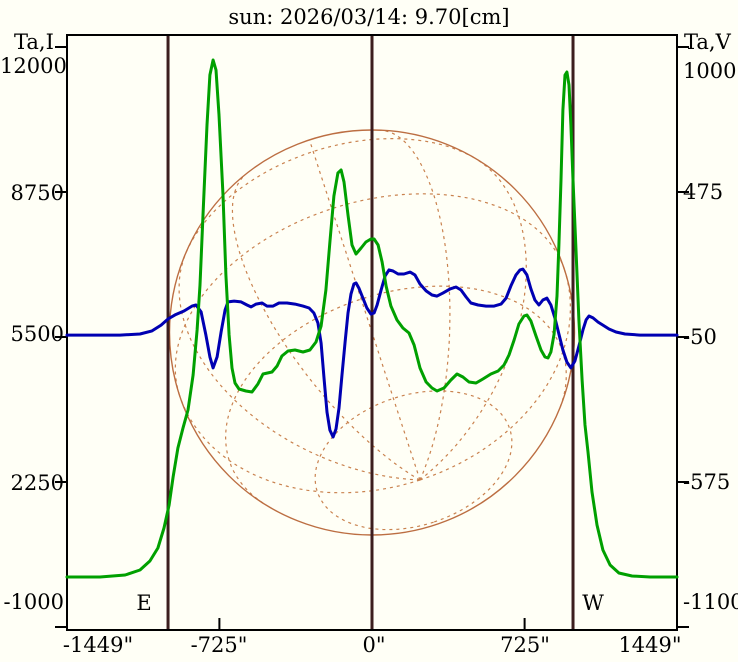 The width and height of the screenshot is (738, 662). What do you see at coordinates (369, 17) in the screenshot?
I see `plot-title: sun: 2026/03/14: 9.70[cm]` at bounding box center [369, 17].